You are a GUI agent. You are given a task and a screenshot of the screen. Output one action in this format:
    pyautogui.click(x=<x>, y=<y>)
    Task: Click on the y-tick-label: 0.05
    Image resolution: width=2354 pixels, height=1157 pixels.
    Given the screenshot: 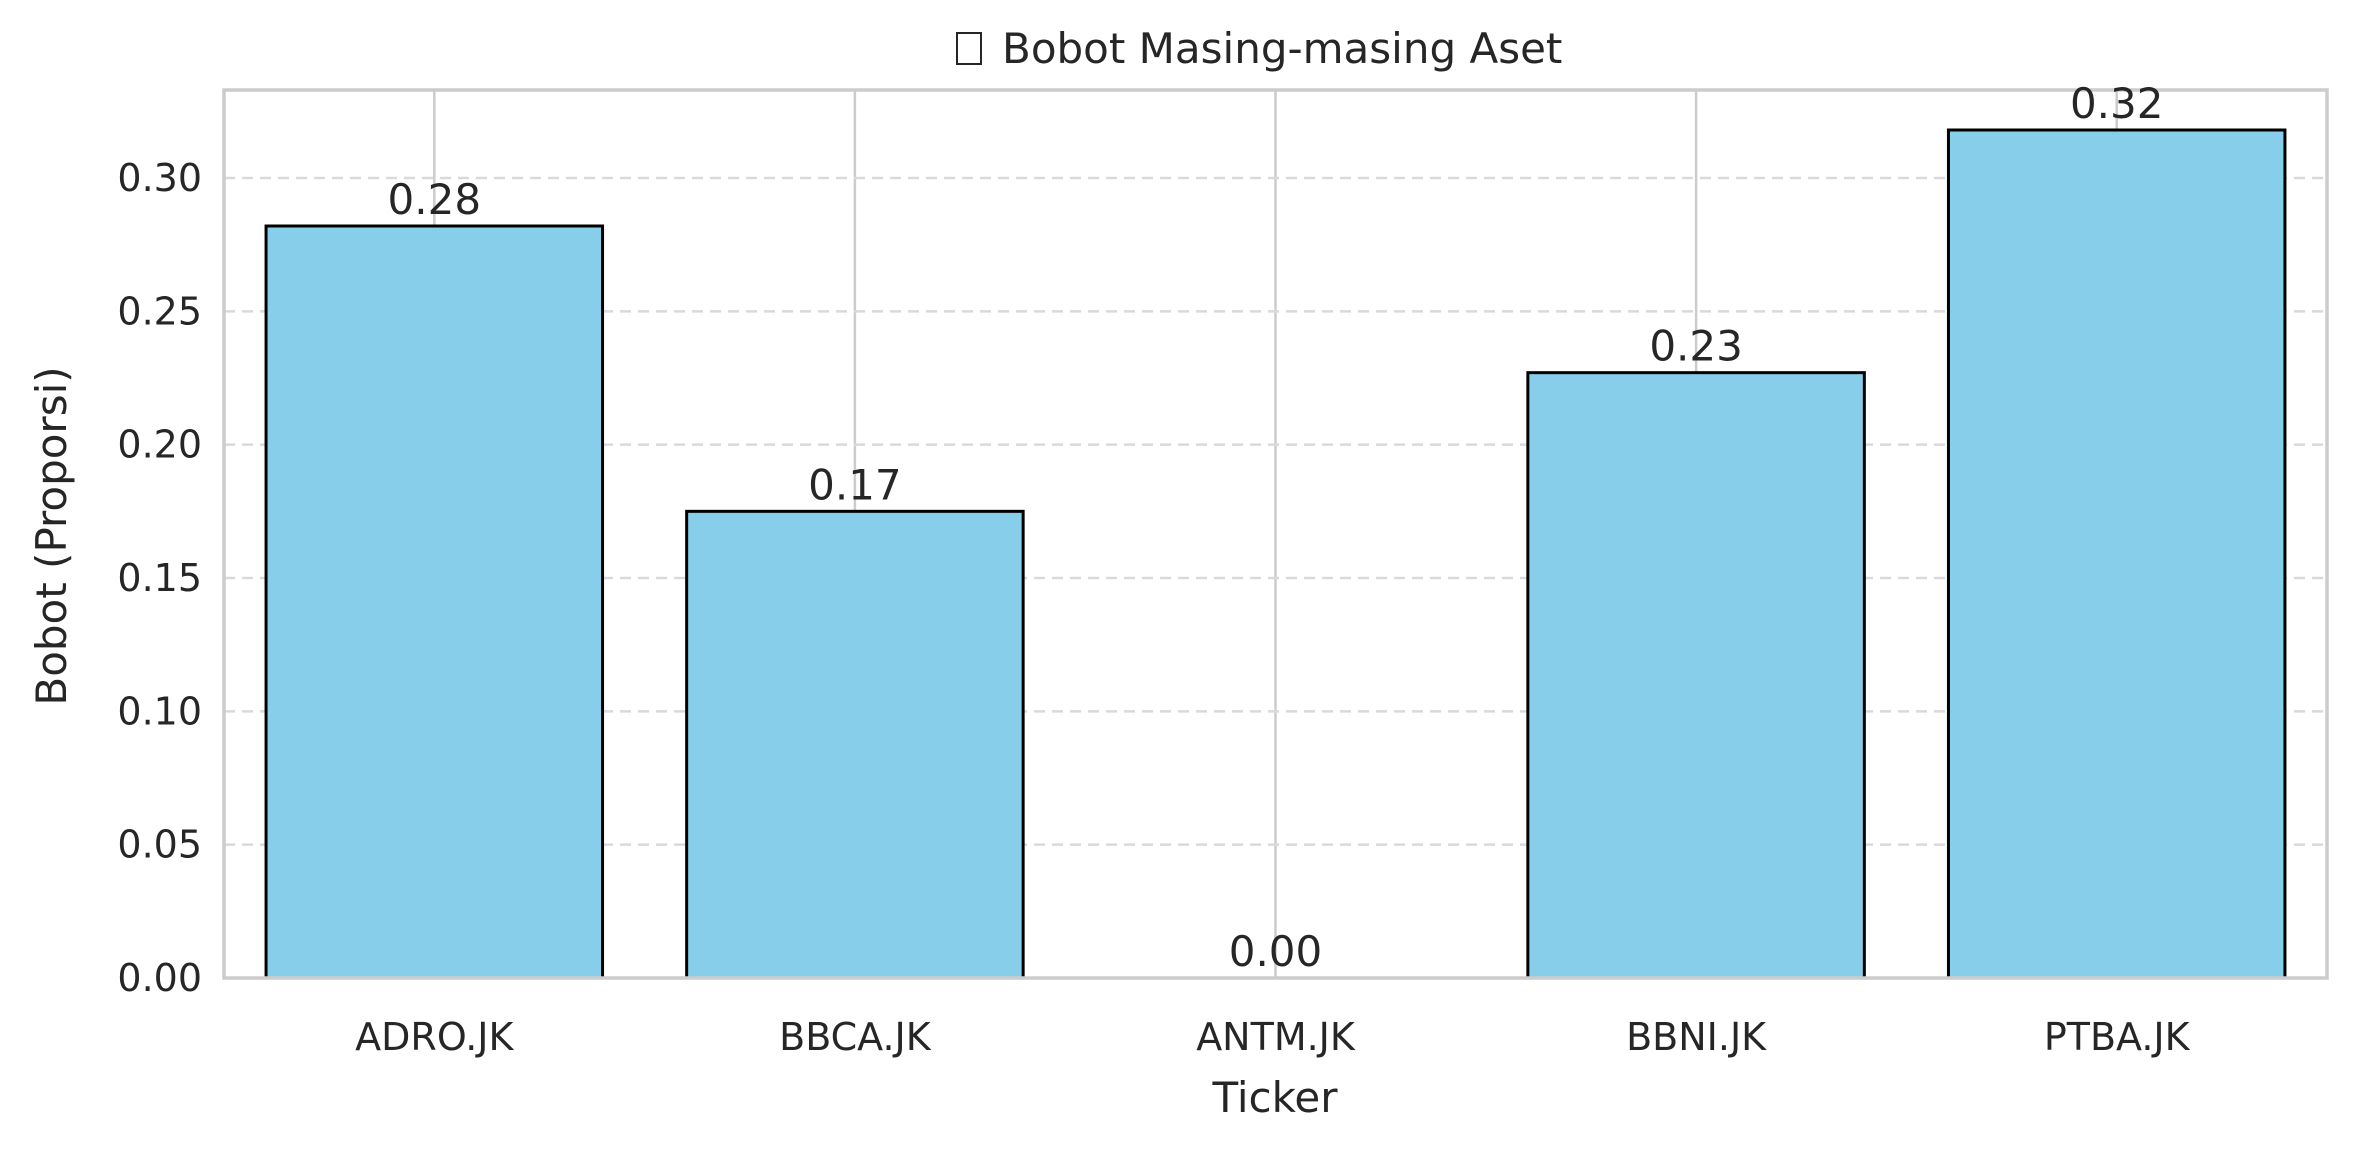 What is the action you would take?
    pyautogui.click(x=159, y=845)
    